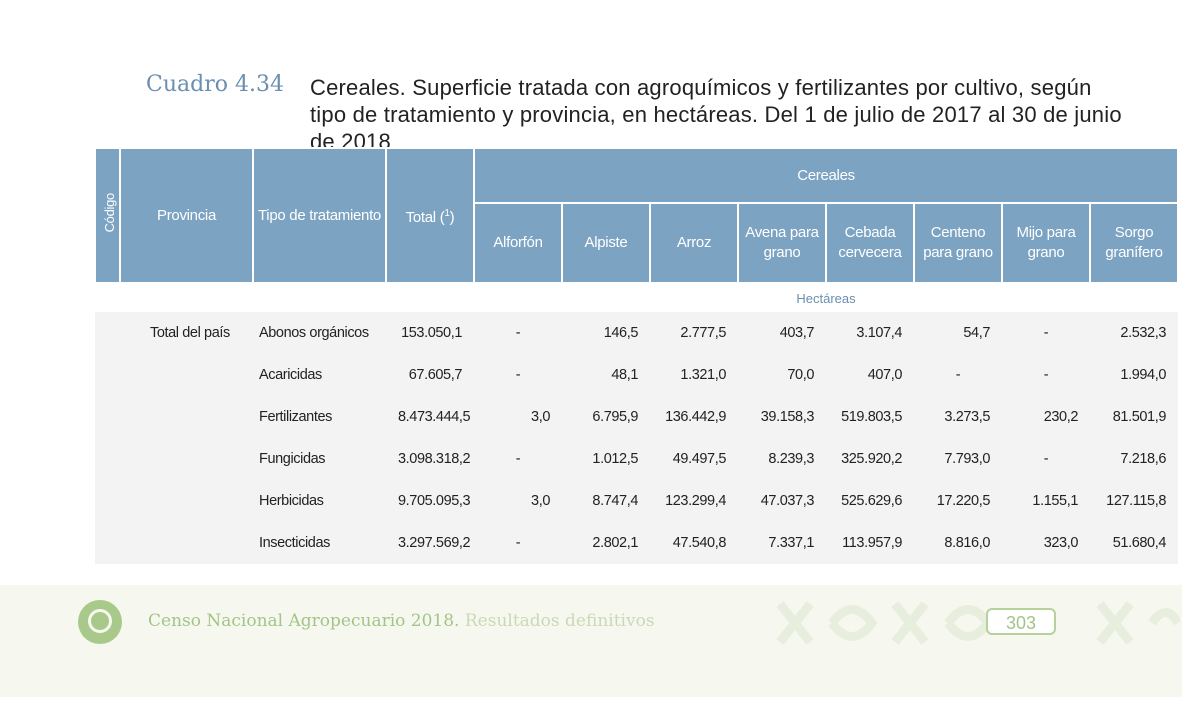  What do you see at coordinates (1134, 417) in the screenshot?
I see `cell-value: 81.501,9` at bounding box center [1134, 417].